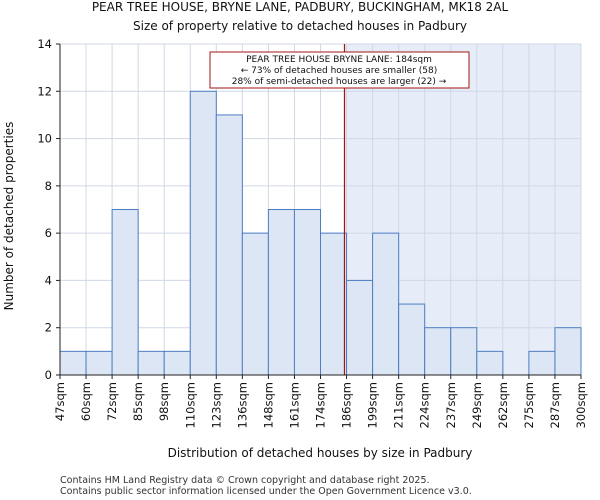 The image size is (600, 500). What do you see at coordinates (9, 216) in the screenshot?
I see `y-axis-label: Number of detached properties` at bounding box center [9, 216].